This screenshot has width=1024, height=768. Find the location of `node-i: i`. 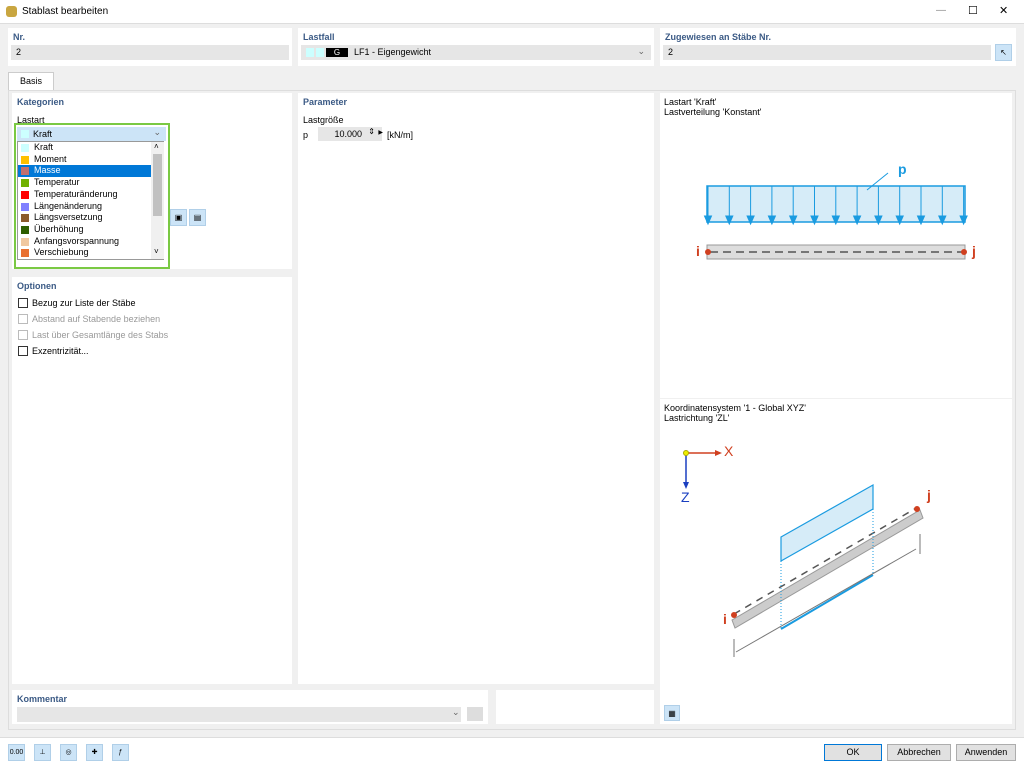

node-i: i is located at coordinates (725, 619).